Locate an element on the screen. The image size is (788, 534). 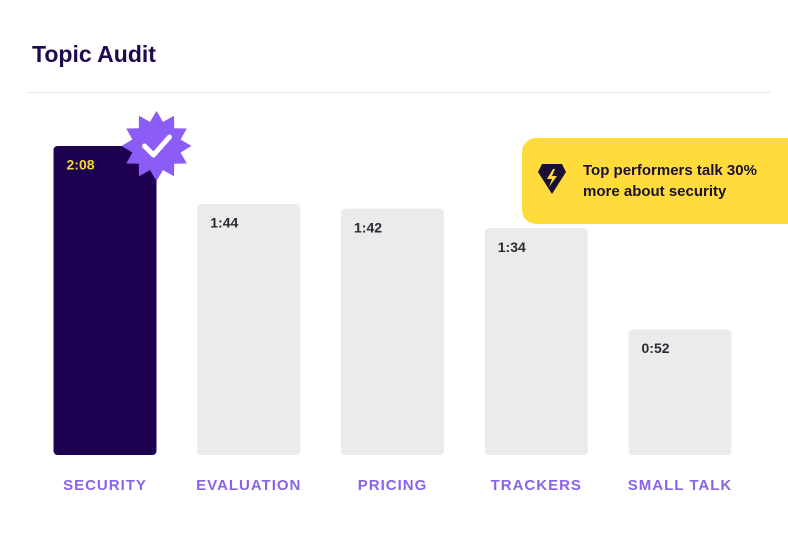
value-label: 2:08 is located at coordinates (81, 165).